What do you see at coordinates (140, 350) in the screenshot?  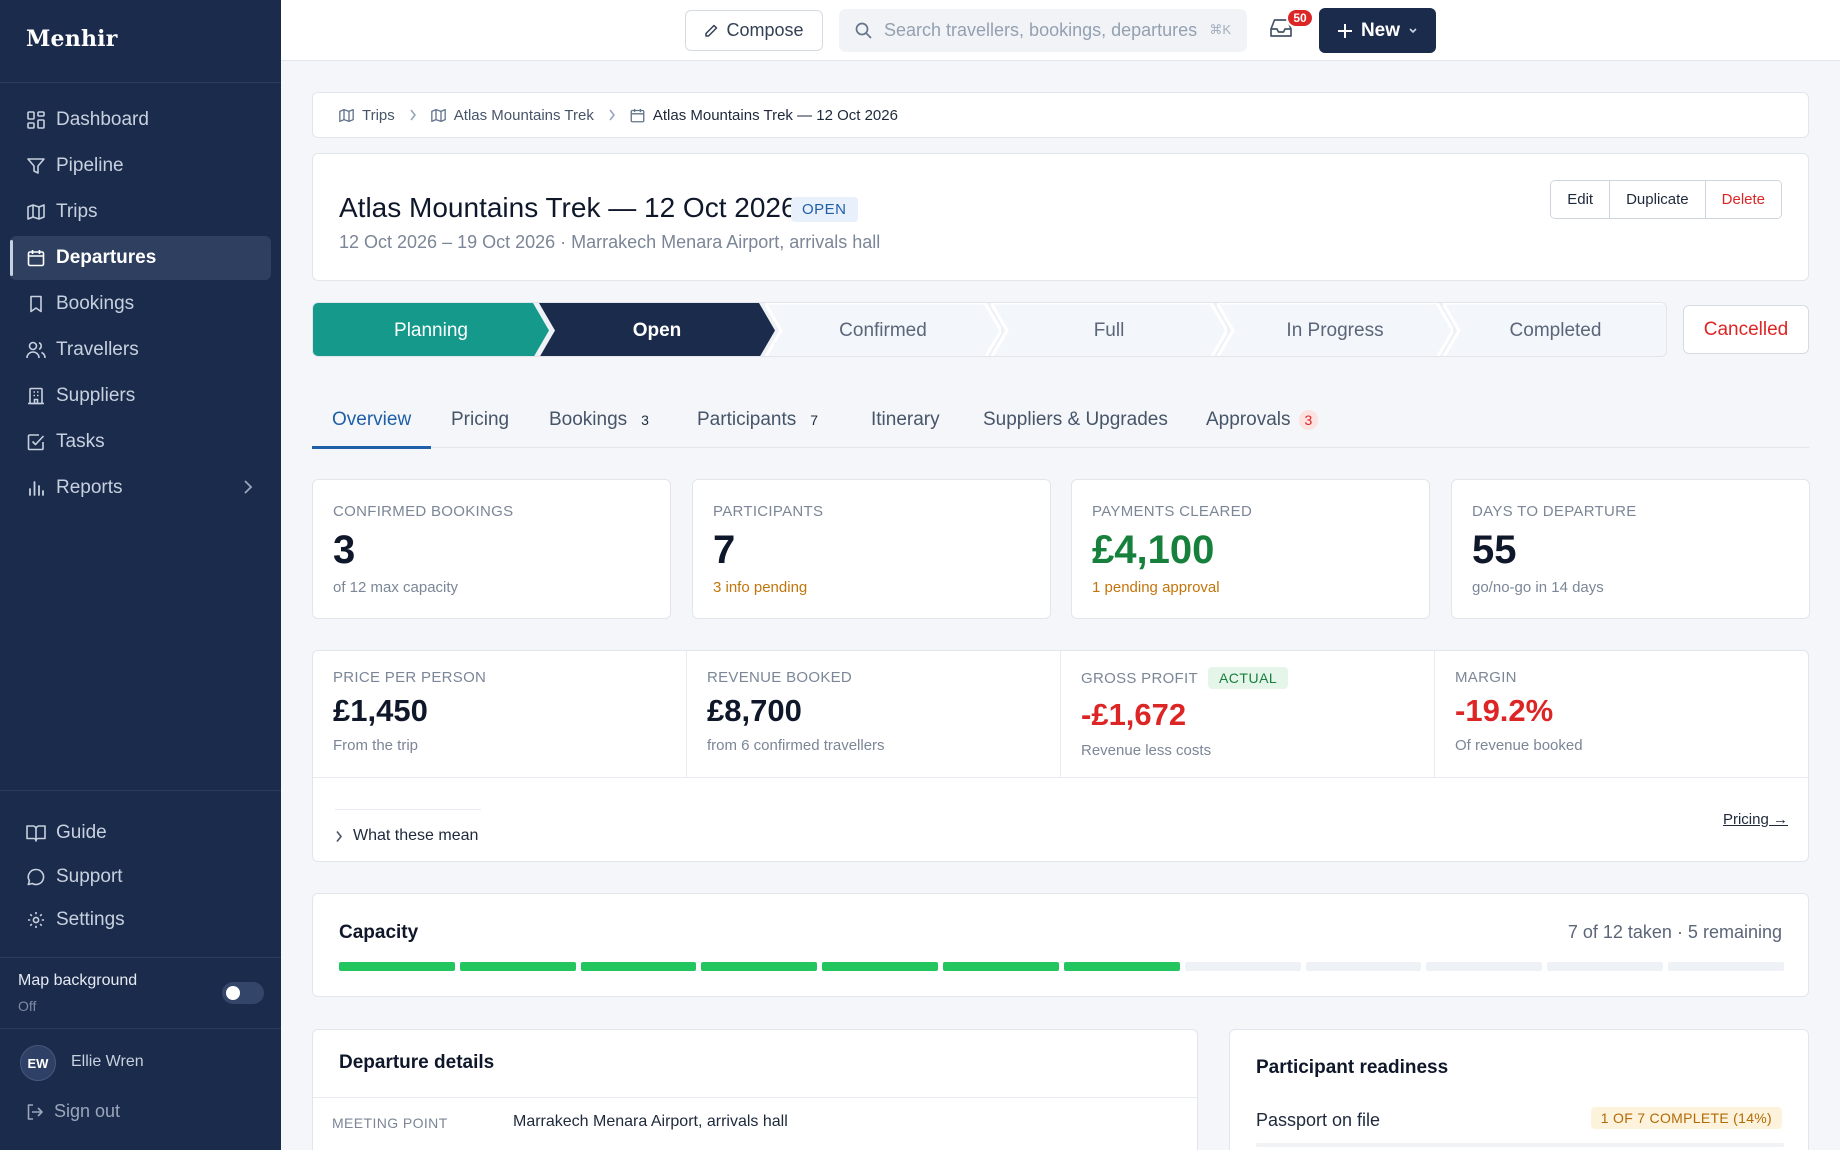 I see `sidebar-item-travellers: Travellers` at bounding box center [140, 350].